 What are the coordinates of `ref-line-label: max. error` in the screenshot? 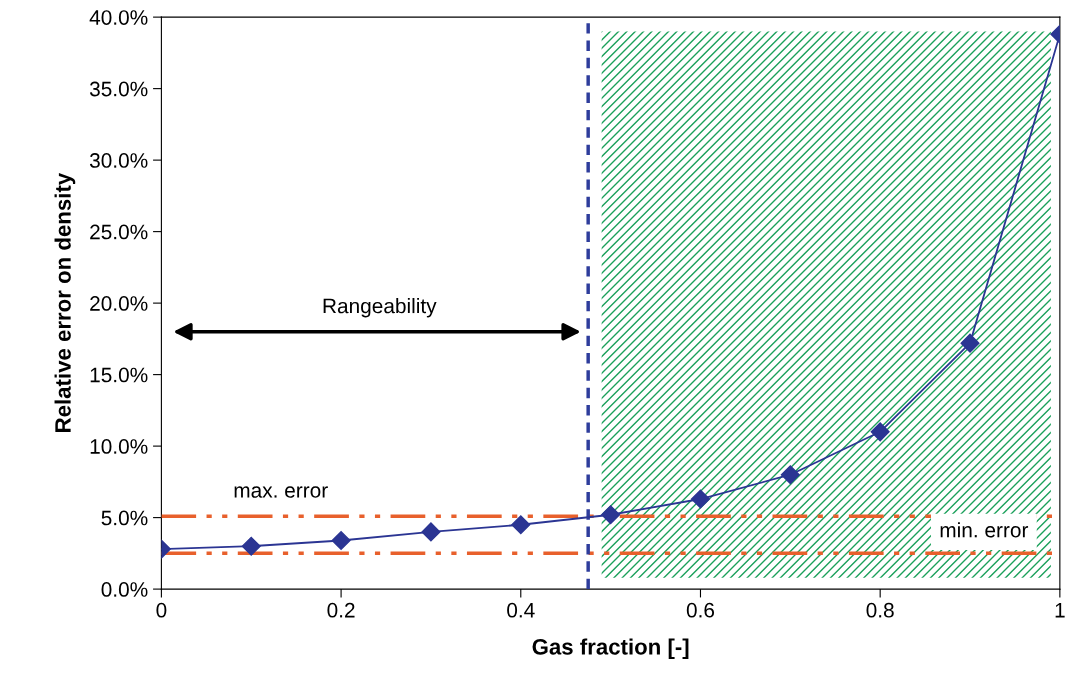 It's located at (281, 492).